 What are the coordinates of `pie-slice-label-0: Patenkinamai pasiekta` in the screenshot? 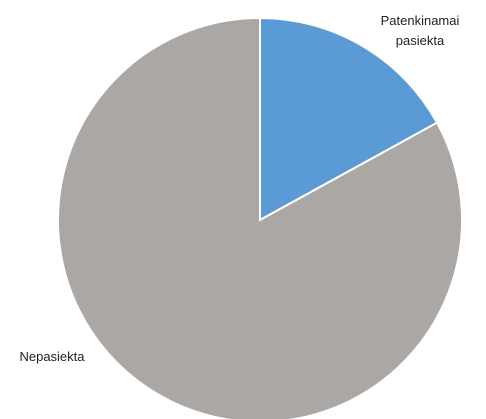 It's located at (420, 30).